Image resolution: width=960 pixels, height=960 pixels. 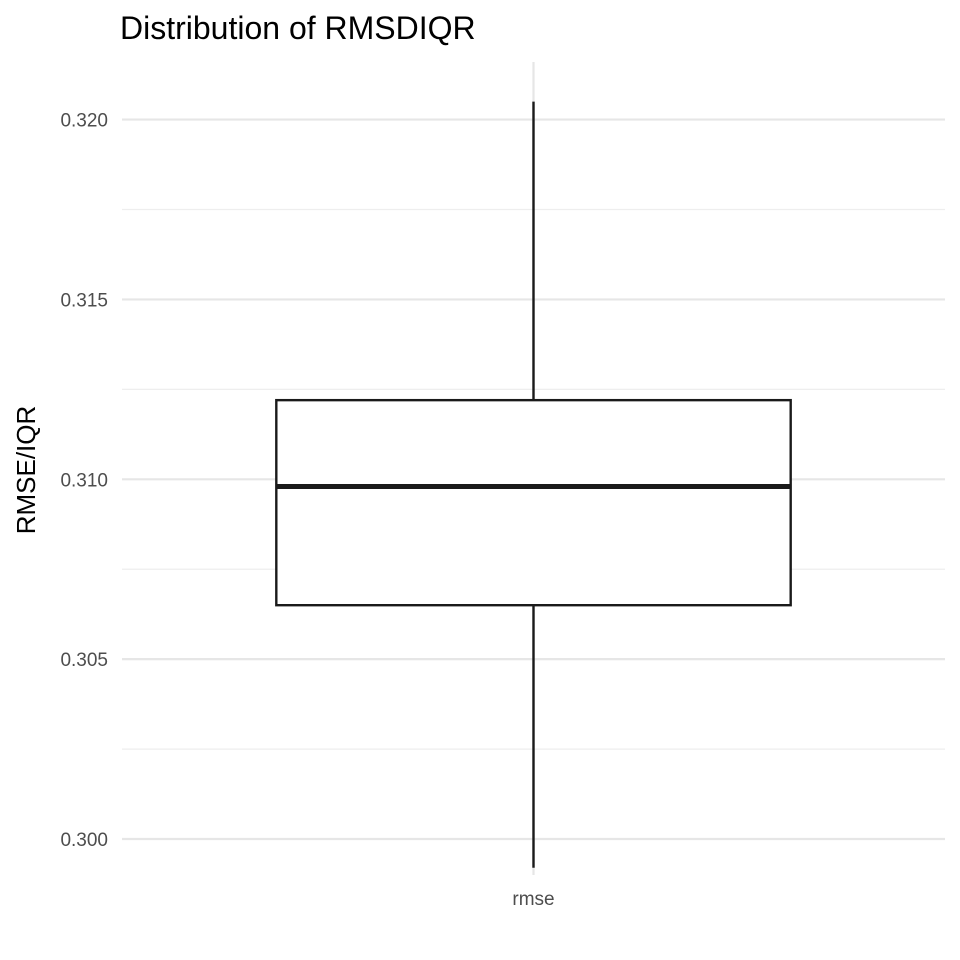 What do you see at coordinates (533, 502) in the screenshot?
I see `iqr-box` at bounding box center [533, 502].